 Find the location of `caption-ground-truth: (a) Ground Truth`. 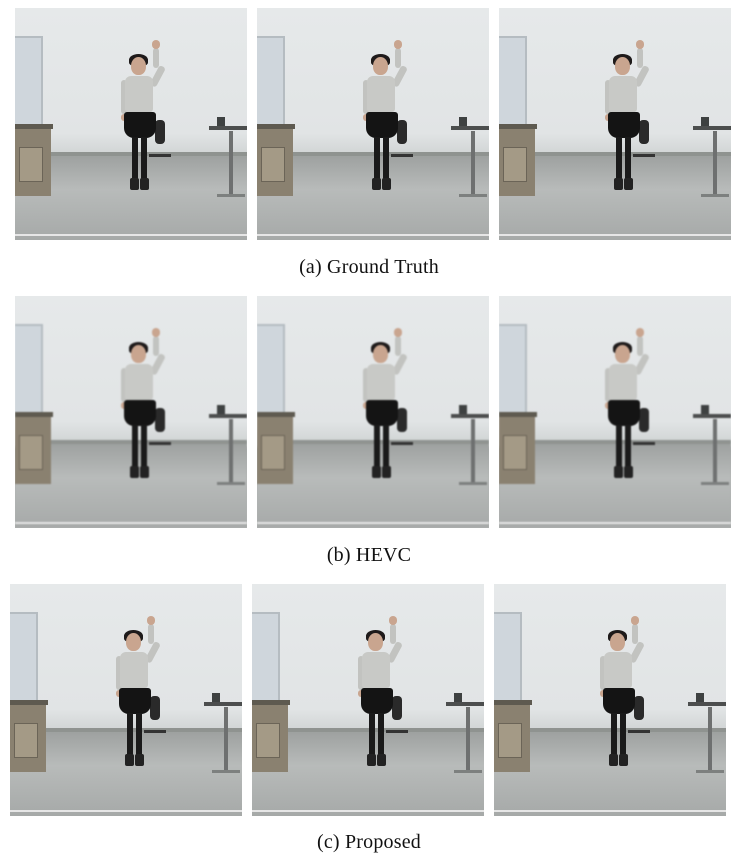

caption-ground-truth: (a) Ground Truth is located at coordinates (369, 267).